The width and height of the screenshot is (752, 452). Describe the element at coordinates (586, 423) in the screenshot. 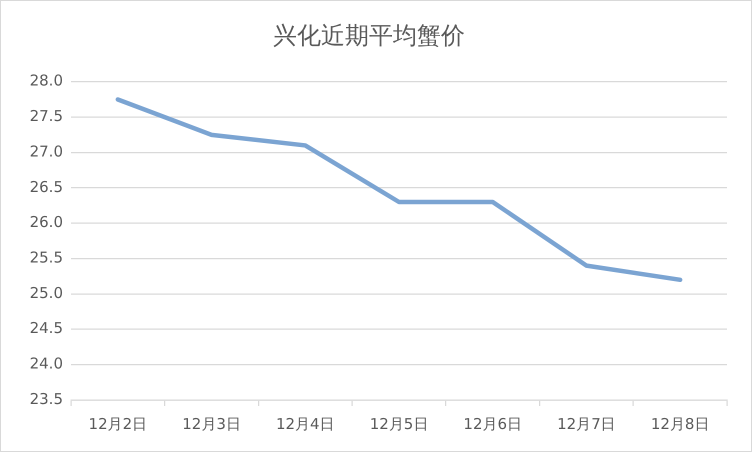

I see `x-tick-label: 12月7日` at that location.